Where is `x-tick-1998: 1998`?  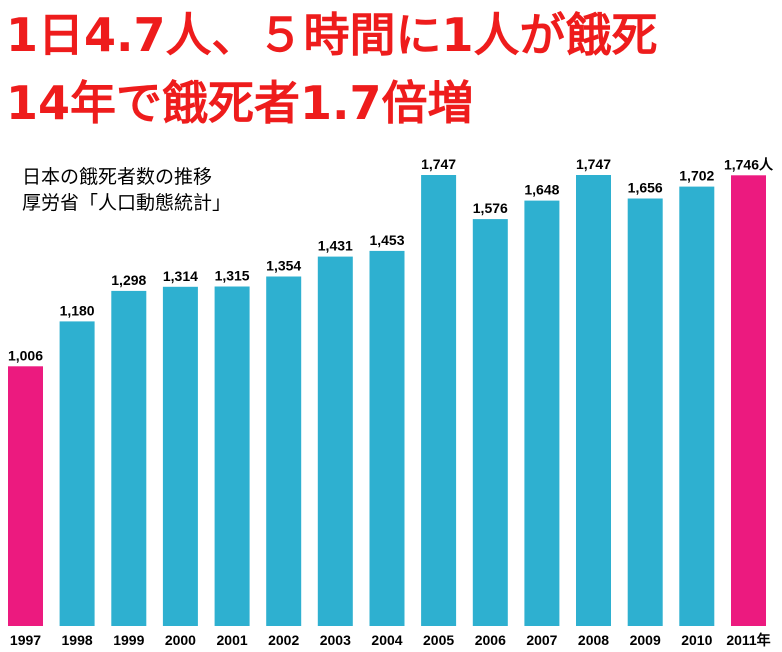
x-tick-1998: 1998 is located at coordinates (77, 640).